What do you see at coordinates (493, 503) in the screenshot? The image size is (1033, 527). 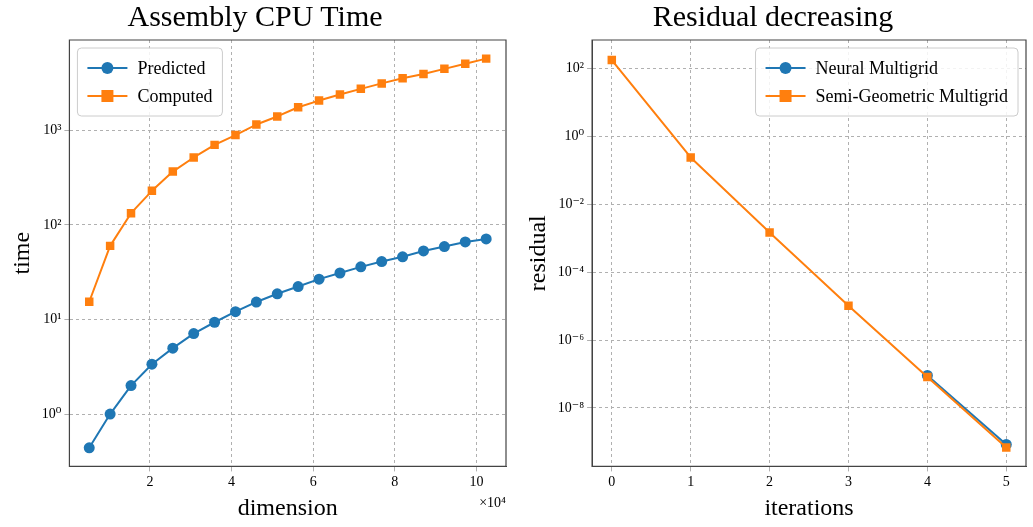 I see `text: ×10⁴` at bounding box center [493, 503].